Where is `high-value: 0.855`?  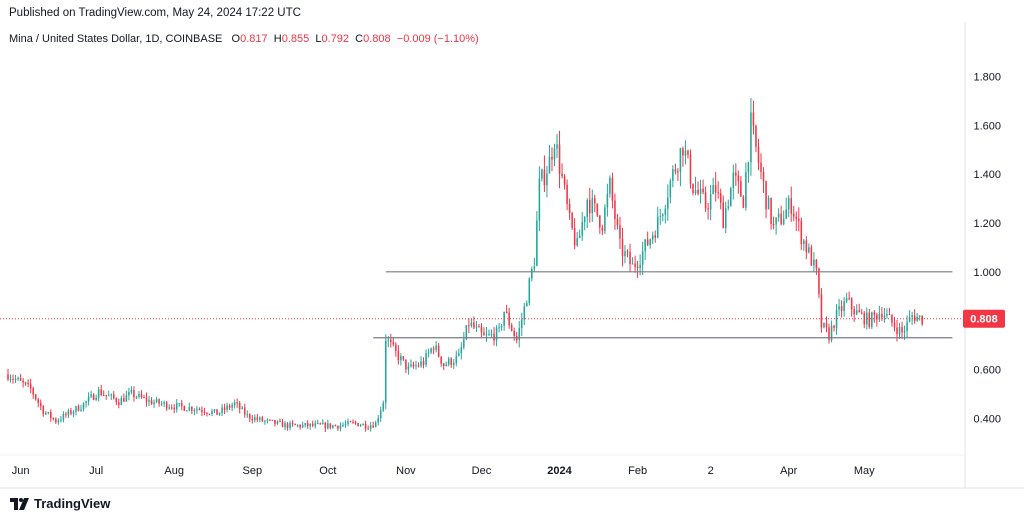 high-value: 0.855 is located at coordinates (295, 39).